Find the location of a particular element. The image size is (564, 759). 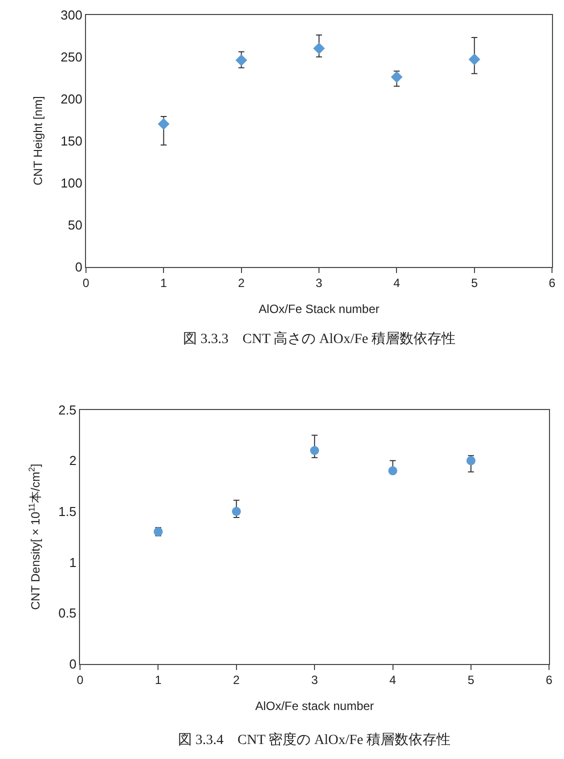

y-tick-label: 2.5 is located at coordinates (67, 410).